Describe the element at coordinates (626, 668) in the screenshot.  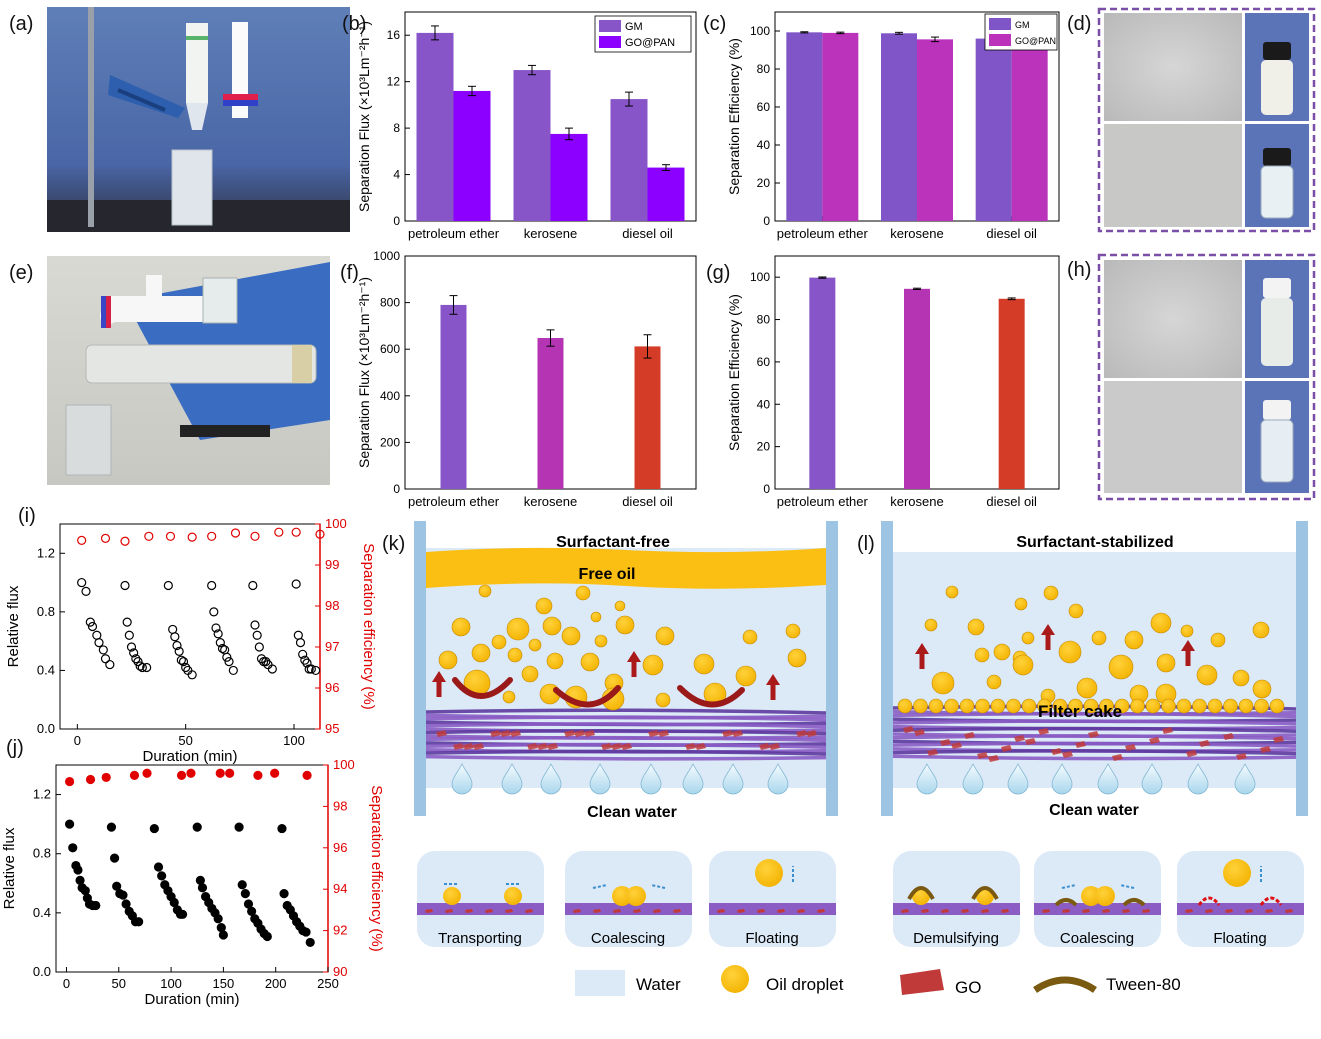
I see `schematic-k` at that location.